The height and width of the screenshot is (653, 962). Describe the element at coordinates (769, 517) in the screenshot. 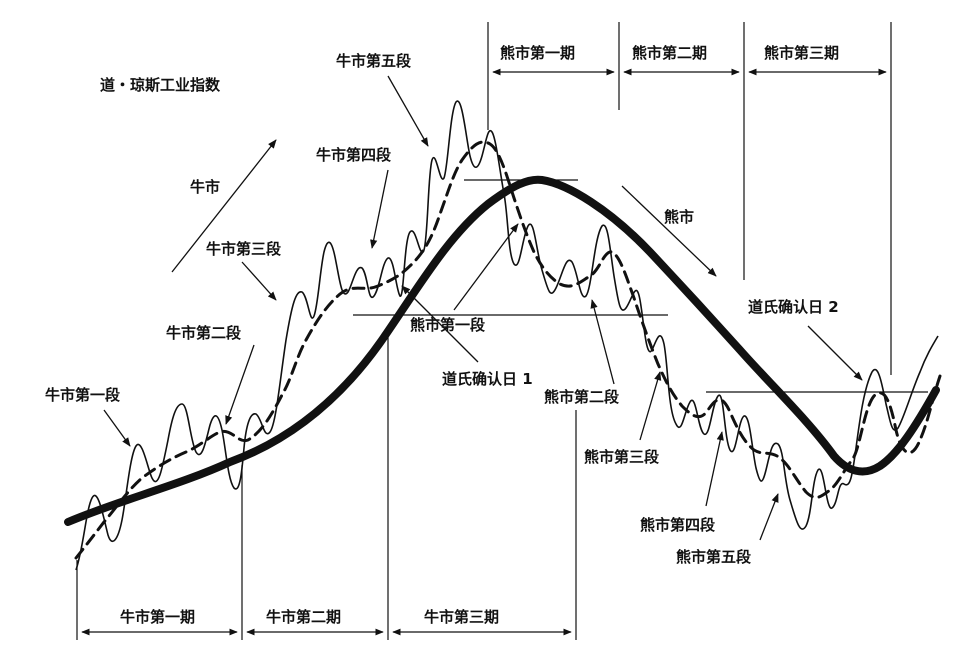

I see `bear-stage-5-arrow` at that location.